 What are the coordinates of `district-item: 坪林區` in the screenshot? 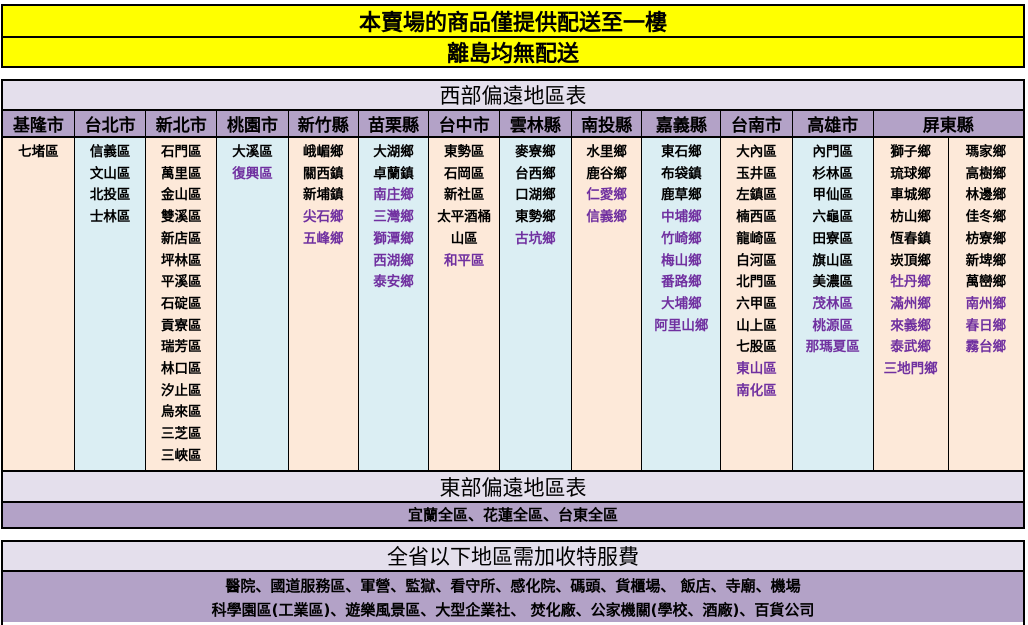 It's located at (181, 260).